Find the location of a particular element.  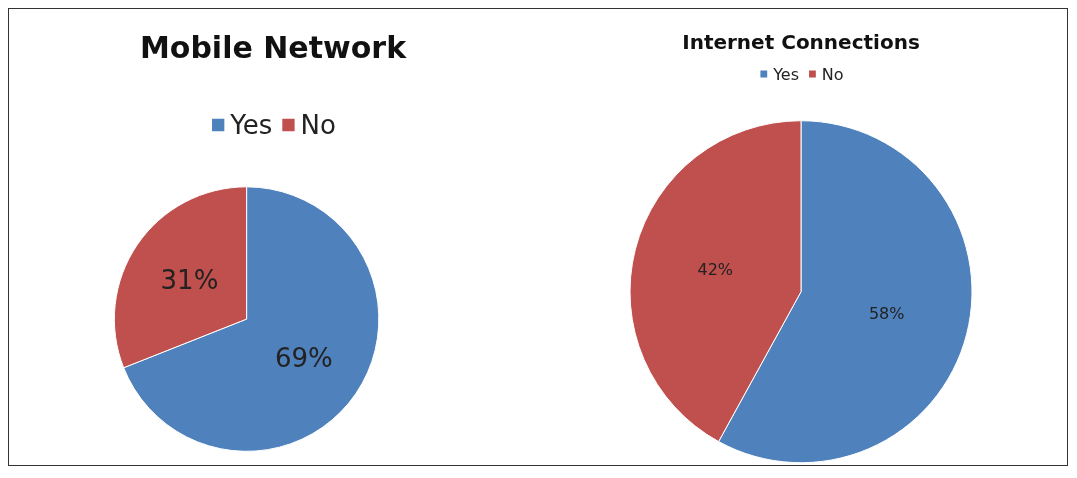

chart-title: Internet Connections is located at coordinates (801, 42).